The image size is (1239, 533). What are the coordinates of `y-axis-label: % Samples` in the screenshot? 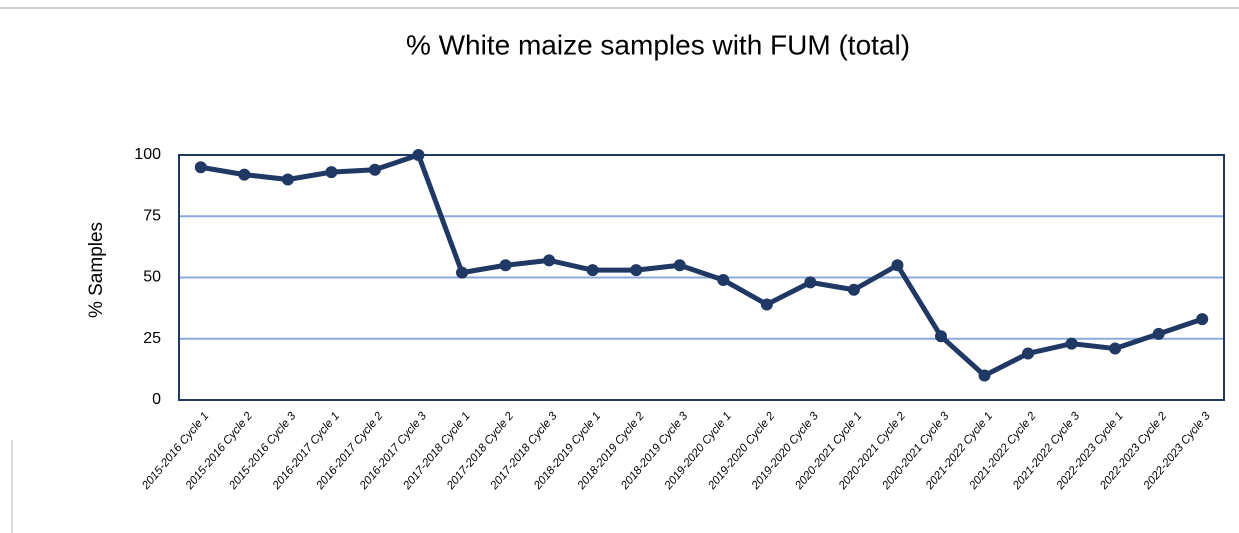 It's located at (96, 270).